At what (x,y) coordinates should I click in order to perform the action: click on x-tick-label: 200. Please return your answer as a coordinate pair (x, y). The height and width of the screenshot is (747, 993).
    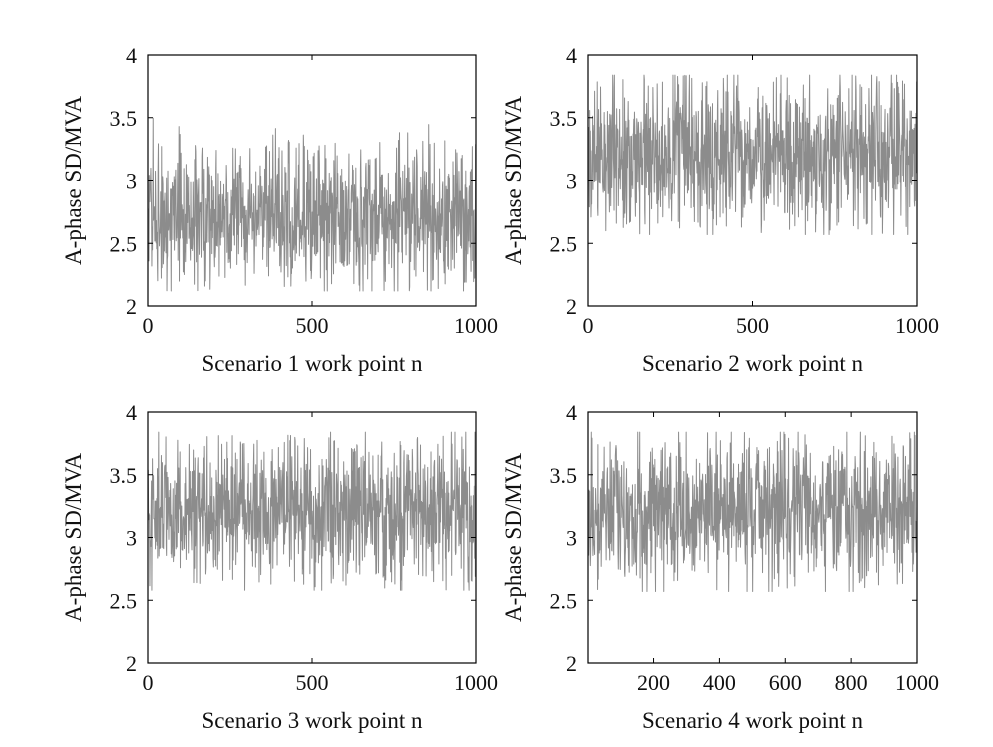
    Looking at the image, I should click on (653, 682).